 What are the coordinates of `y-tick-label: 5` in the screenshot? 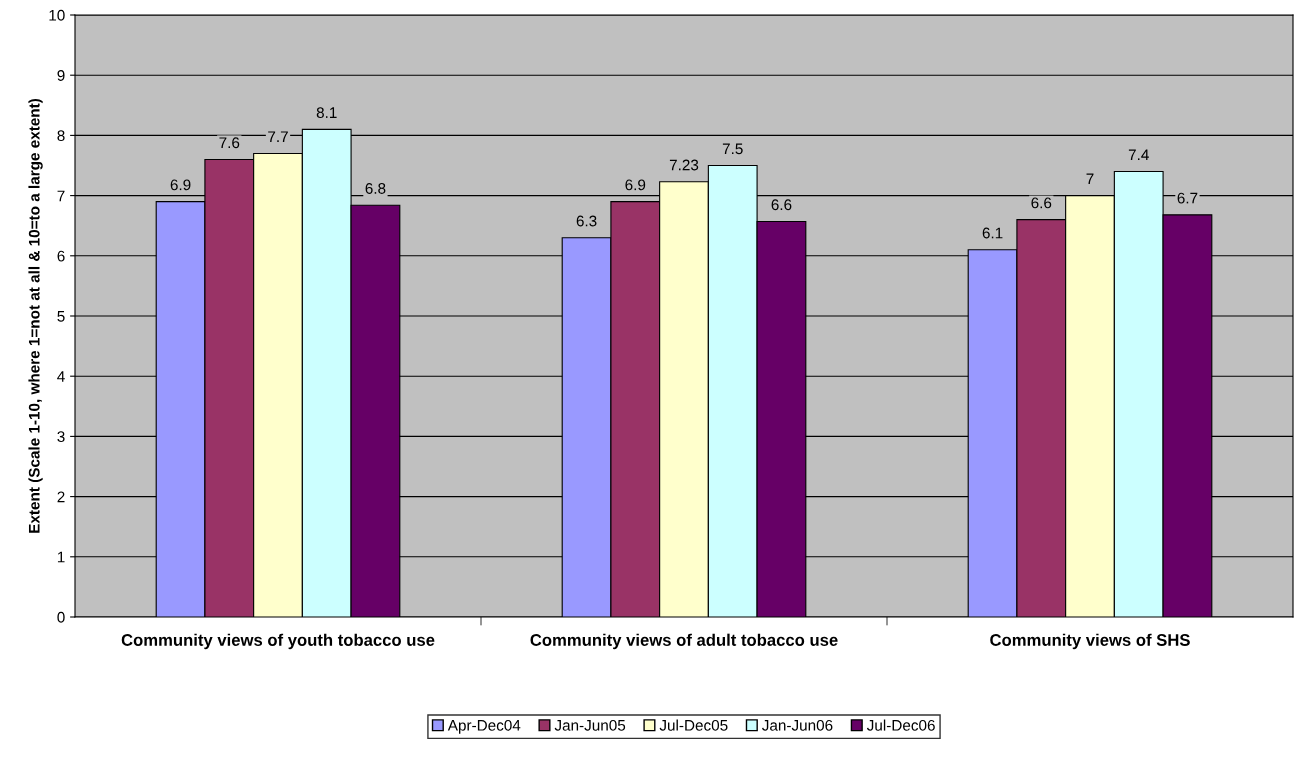 It's located at (61, 316).